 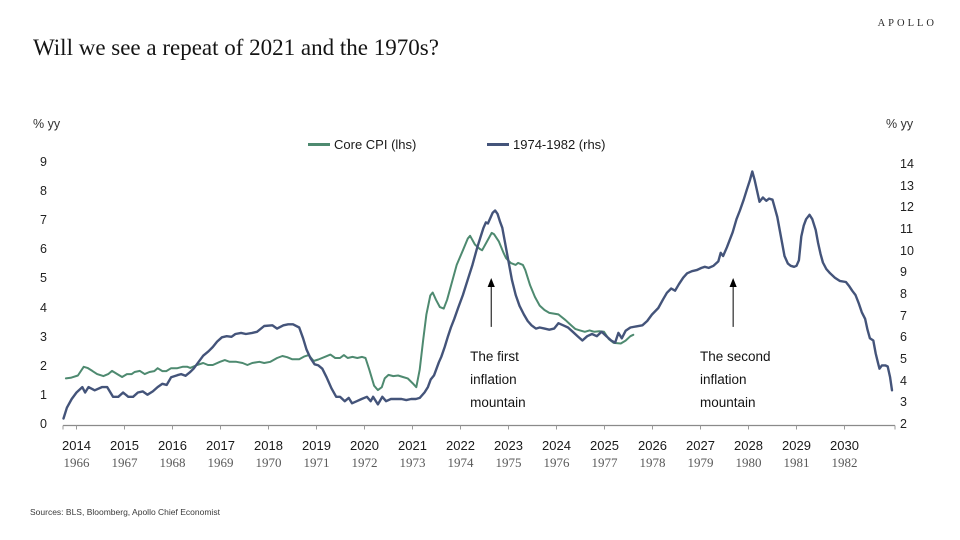 I want to click on right-axis-unit: % yy, so click(x=900, y=124).